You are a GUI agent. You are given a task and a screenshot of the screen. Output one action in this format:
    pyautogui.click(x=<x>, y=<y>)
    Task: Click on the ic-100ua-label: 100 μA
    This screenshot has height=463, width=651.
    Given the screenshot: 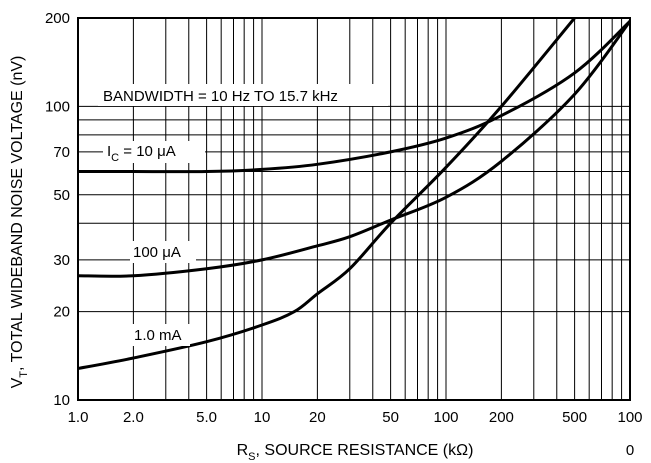 What is the action you would take?
    pyautogui.click(x=157, y=252)
    